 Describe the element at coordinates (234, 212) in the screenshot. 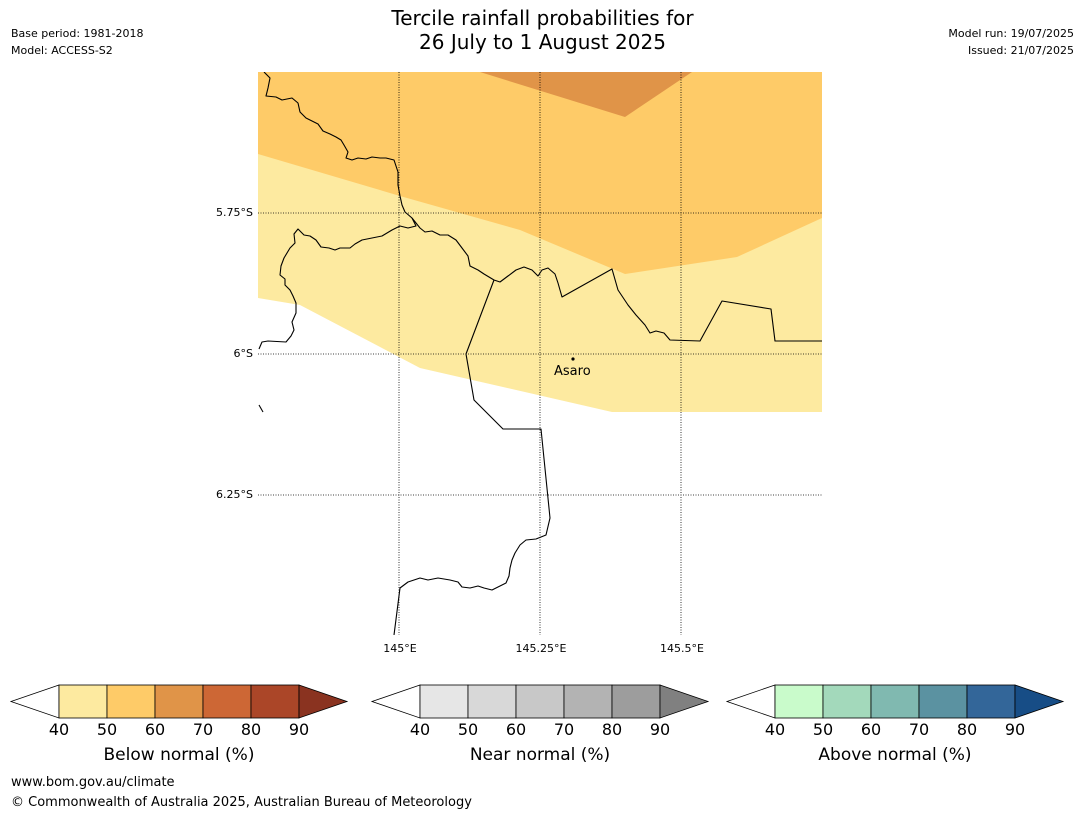

I see `lat-label-5-75: 5.75°S` at that location.